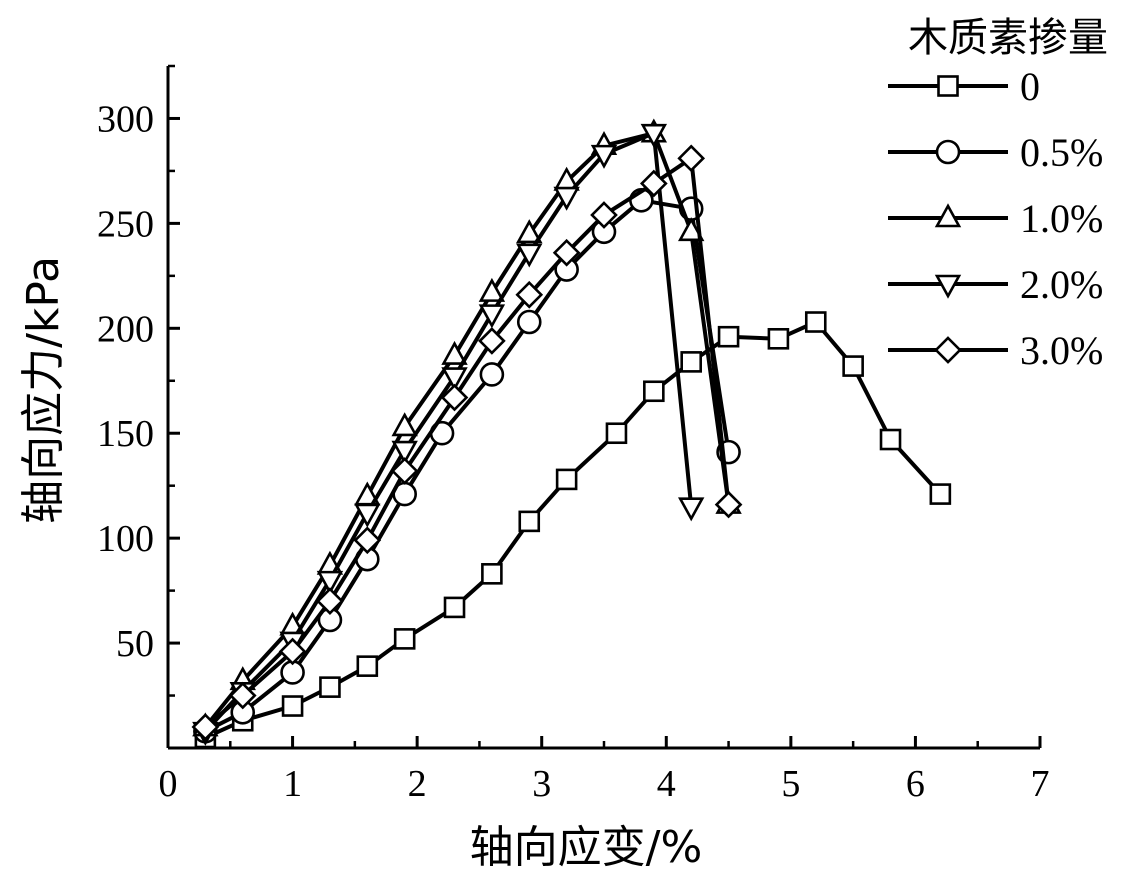  I want to click on x-tick-label: 7, so click(1040, 784).